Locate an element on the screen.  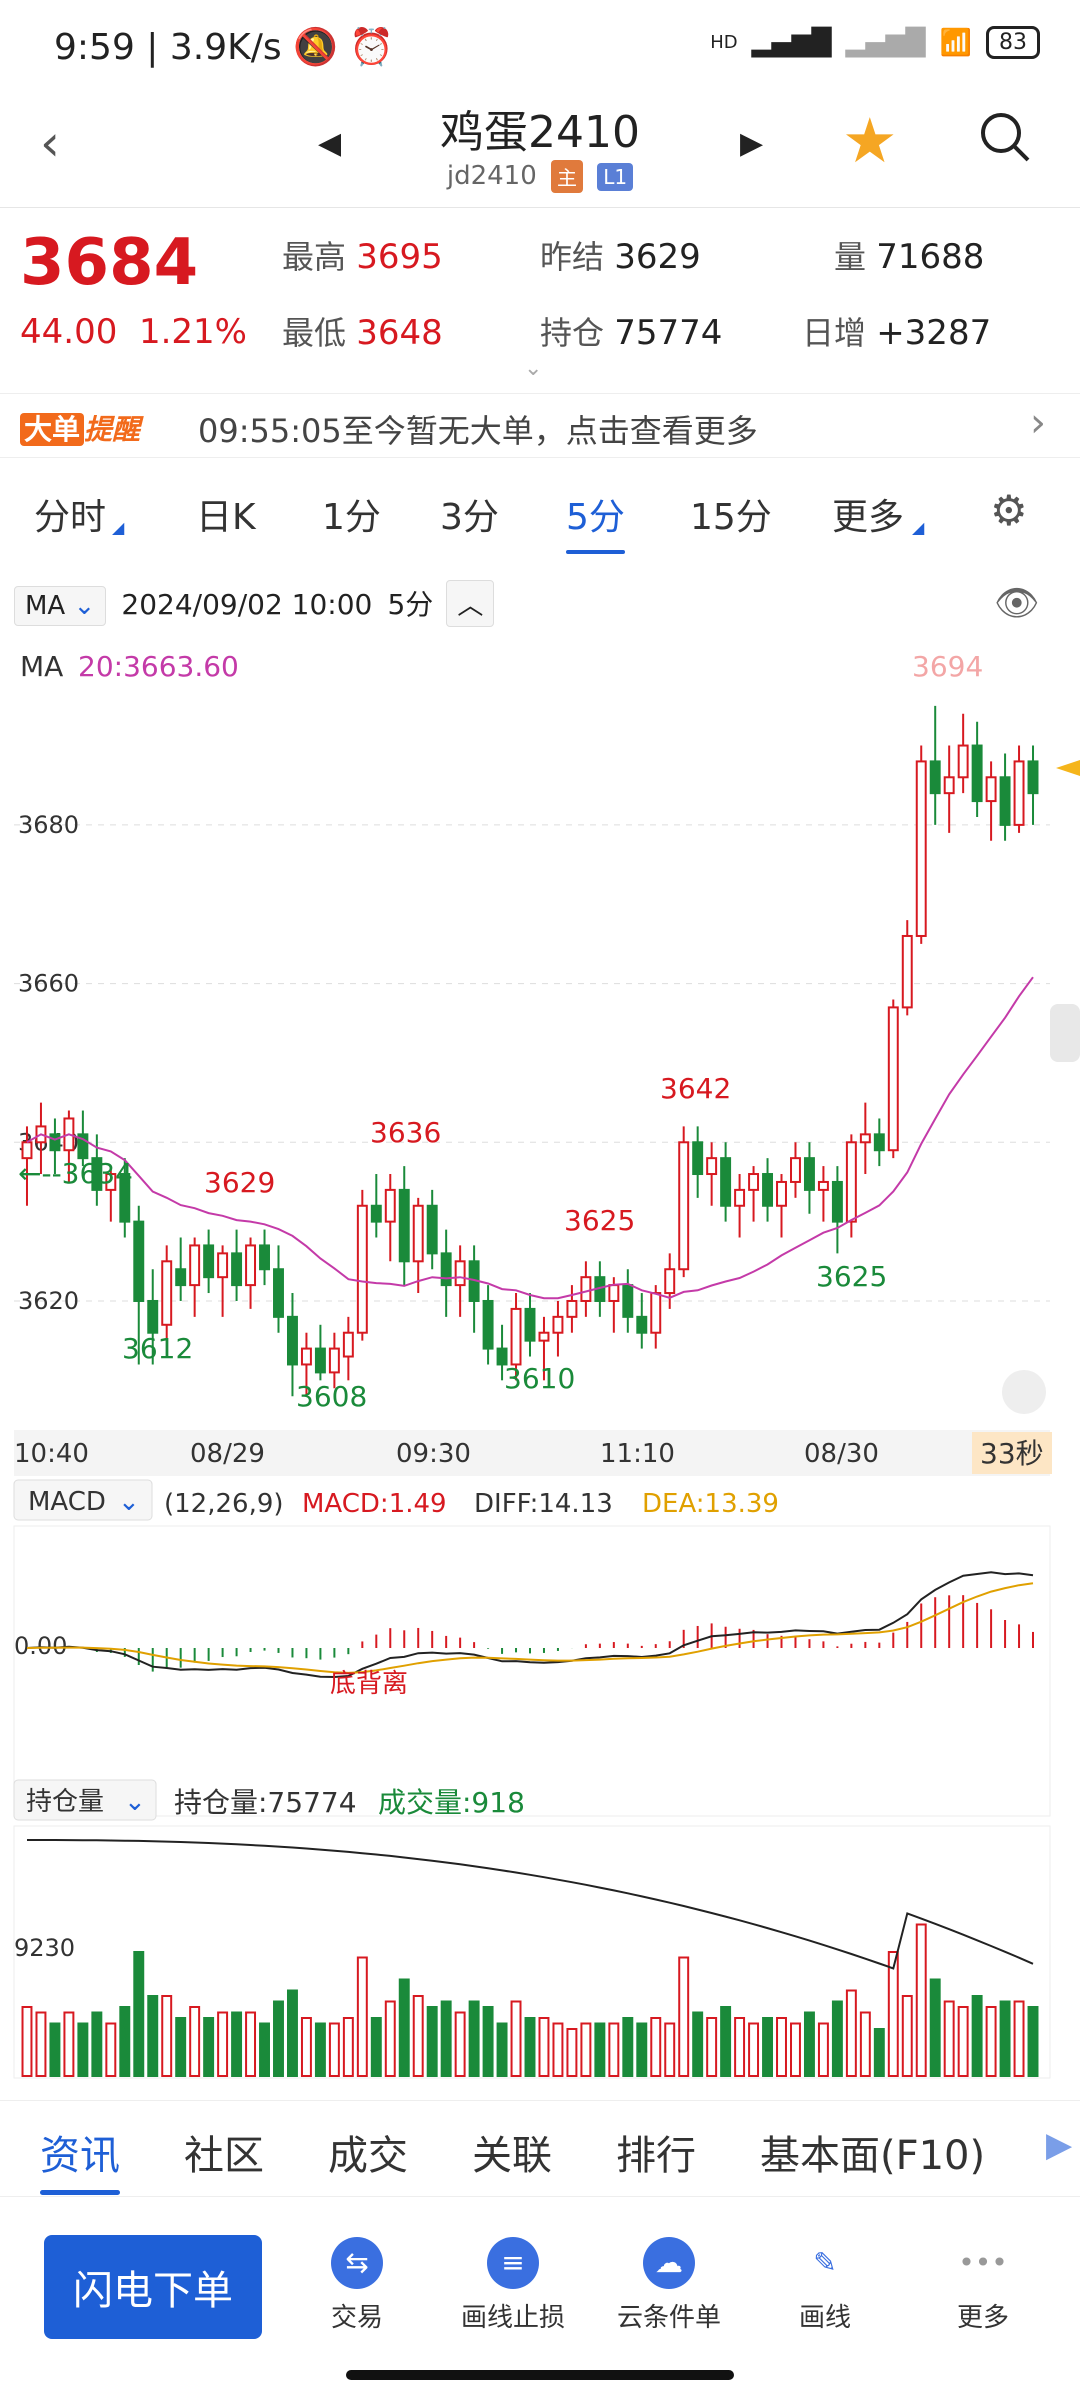
diff-value: DIFF:14.13 is located at coordinates (543, 1504).